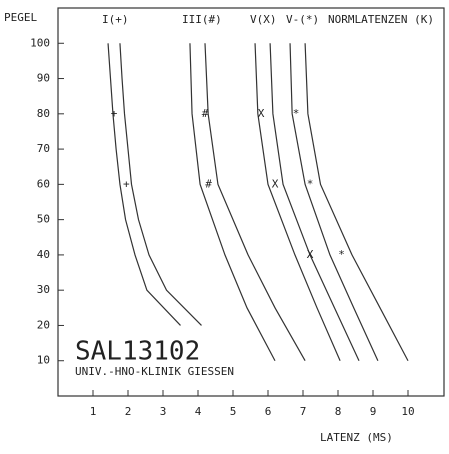 The height and width of the screenshot is (454, 449). I want to click on x-tick-label: 10, so click(407, 411).